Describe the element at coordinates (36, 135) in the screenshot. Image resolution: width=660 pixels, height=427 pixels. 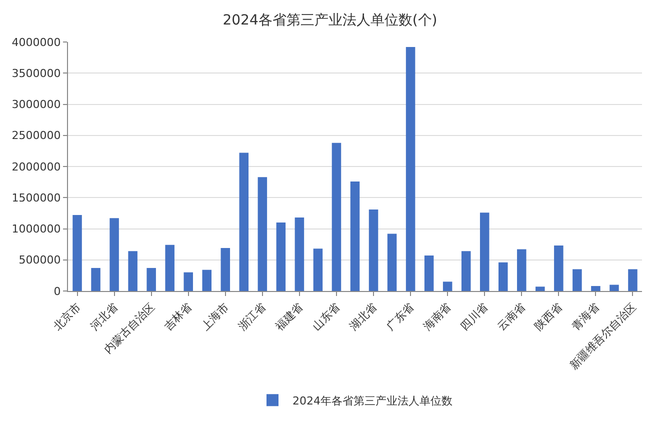
I see `y-tick-label: 2500000` at that location.